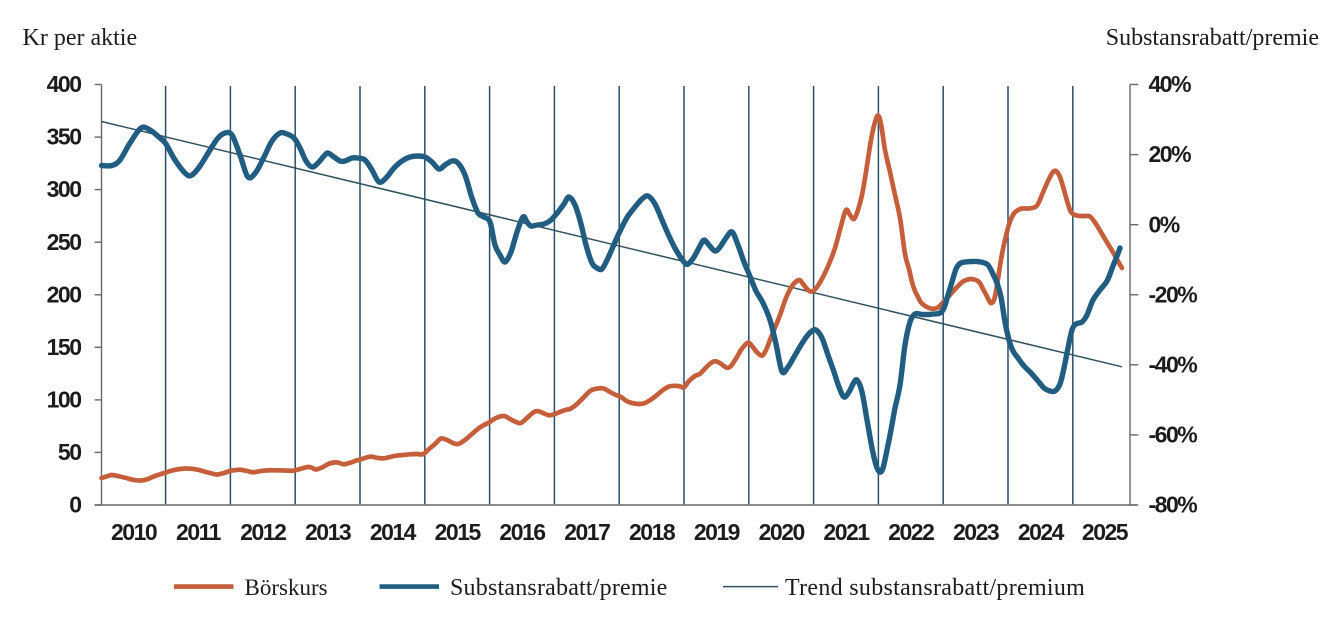  Describe the element at coordinates (652, 532) in the screenshot. I see `svg-text: 2018` at that location.